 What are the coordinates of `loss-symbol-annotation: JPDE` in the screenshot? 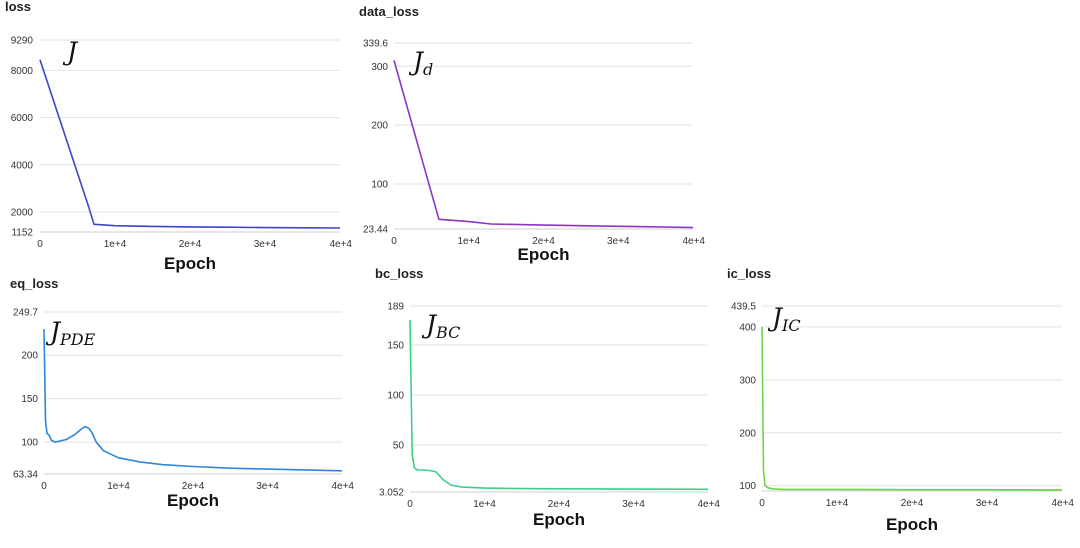 It's located at (70, 333).